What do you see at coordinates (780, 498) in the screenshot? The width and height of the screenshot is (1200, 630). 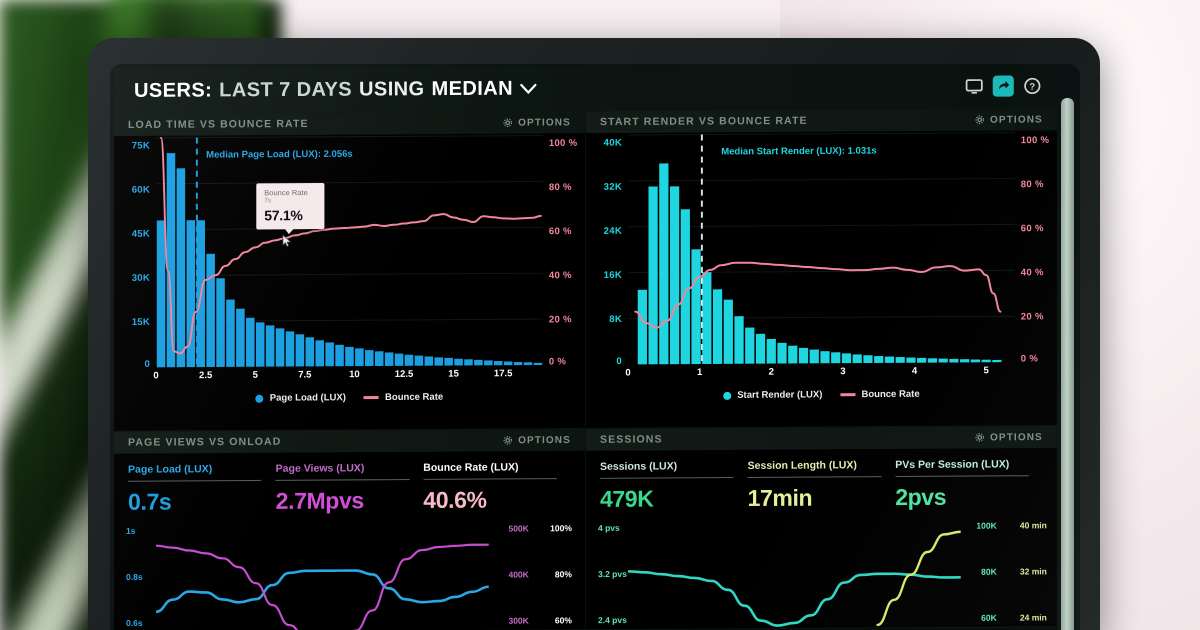 I see `metric-value: 17min` at bounding box center [780, 498].